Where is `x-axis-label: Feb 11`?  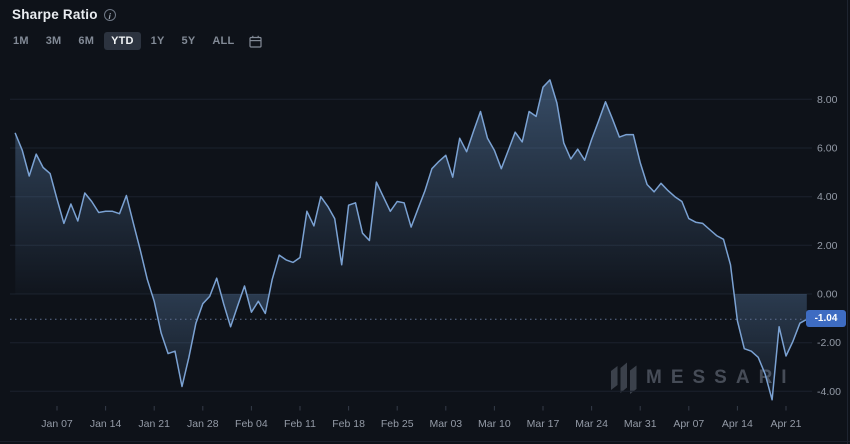 x-axis-label: Feb 11 is located at coordinates (300, 424).